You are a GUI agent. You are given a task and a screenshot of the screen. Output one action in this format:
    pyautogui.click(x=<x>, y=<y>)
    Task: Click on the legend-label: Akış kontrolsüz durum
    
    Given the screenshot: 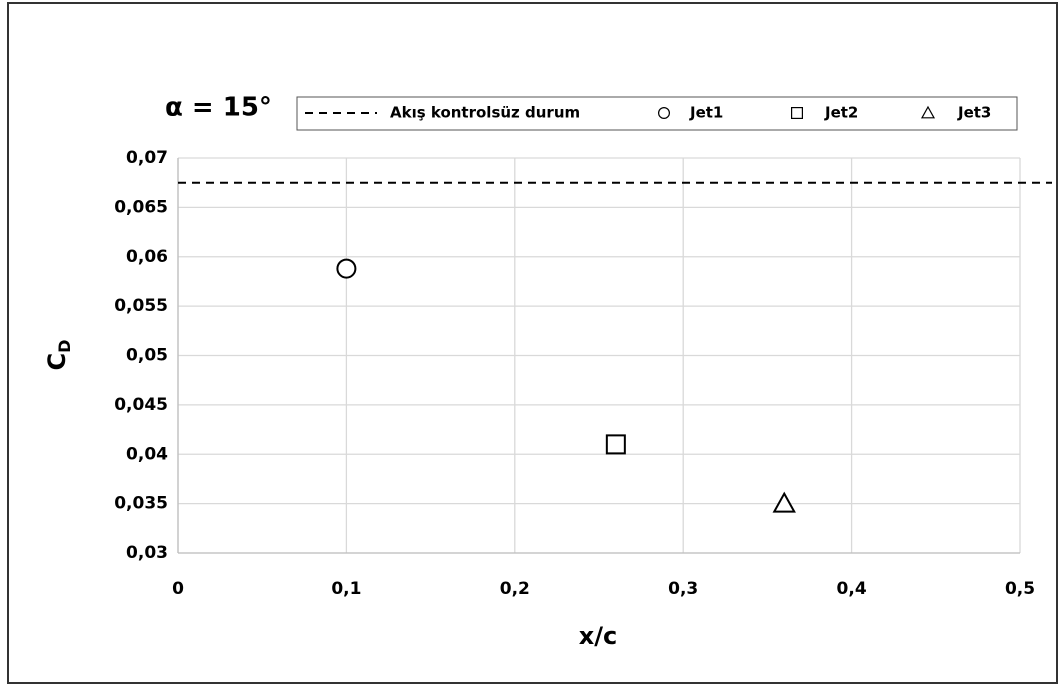 What is the action you would take?
    pyautogui.click(x=485, y=113)
    